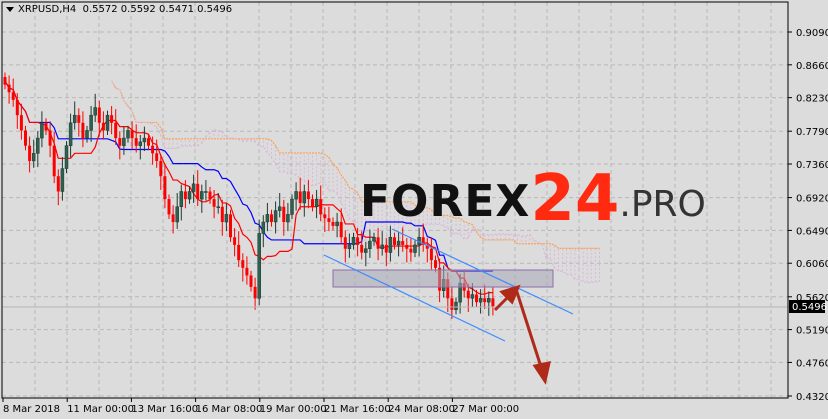  I want to click on y-tick-label: 0.5190, so click(812, 331).